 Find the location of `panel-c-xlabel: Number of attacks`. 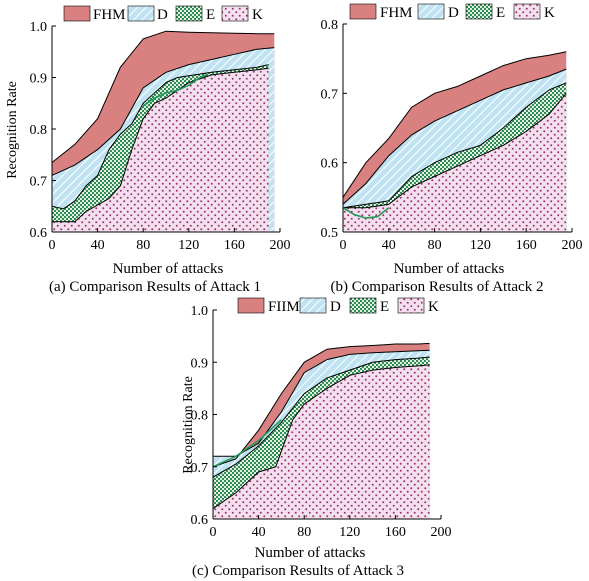

panel-c-xlabel: Number of attacks is located at coordinates (310, 553).